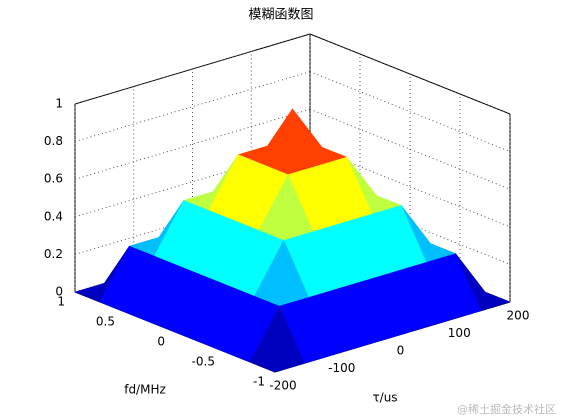  Describe the element at coordinates (506, 409) in the screenshot. I see `watermark: @稀土掘金技术社区` at that location.